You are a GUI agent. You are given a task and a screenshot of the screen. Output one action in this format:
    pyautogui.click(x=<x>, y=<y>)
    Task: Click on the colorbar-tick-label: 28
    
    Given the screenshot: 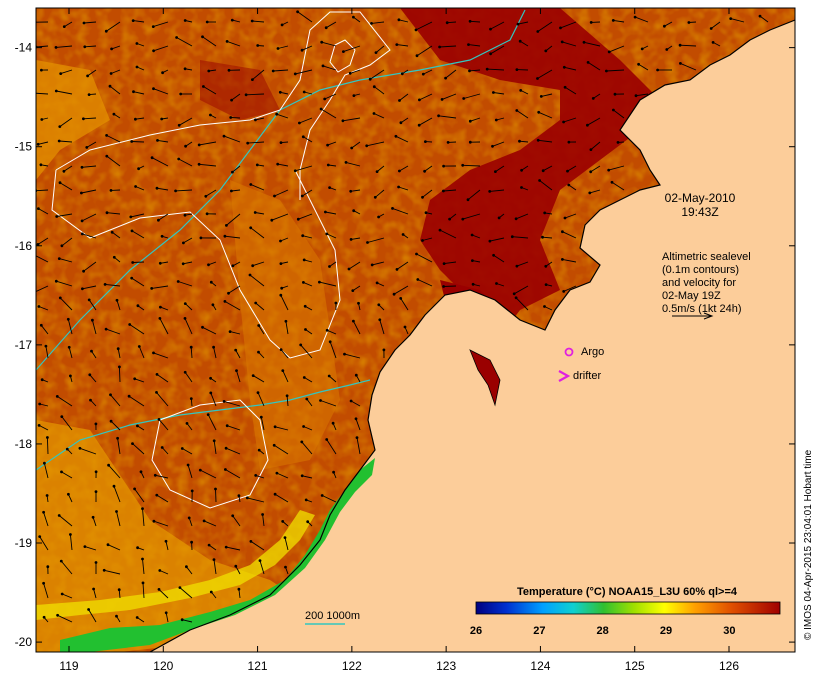 What is the action you would take?
    pyautogui.click(x=603, y=631)
    